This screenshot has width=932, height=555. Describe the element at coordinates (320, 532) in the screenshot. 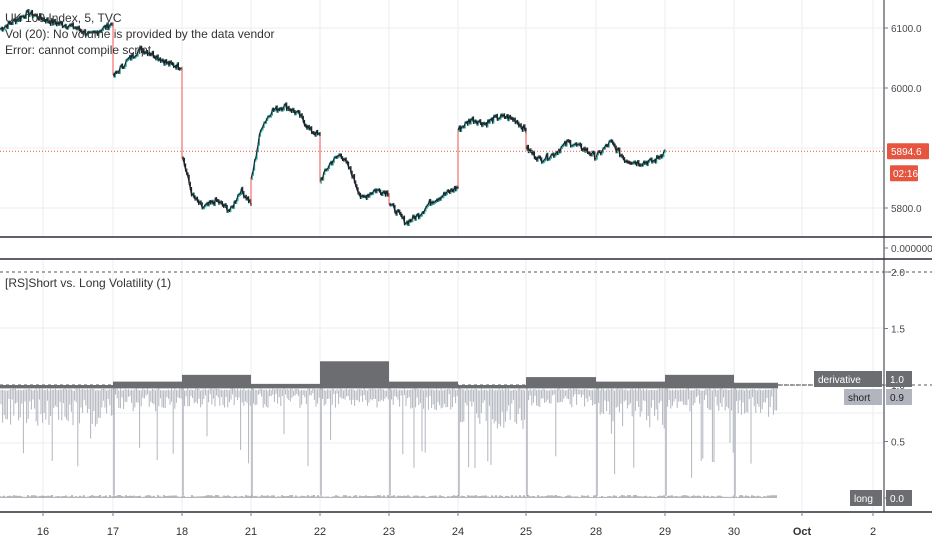

I see `time-tick-label: 22` at that location.